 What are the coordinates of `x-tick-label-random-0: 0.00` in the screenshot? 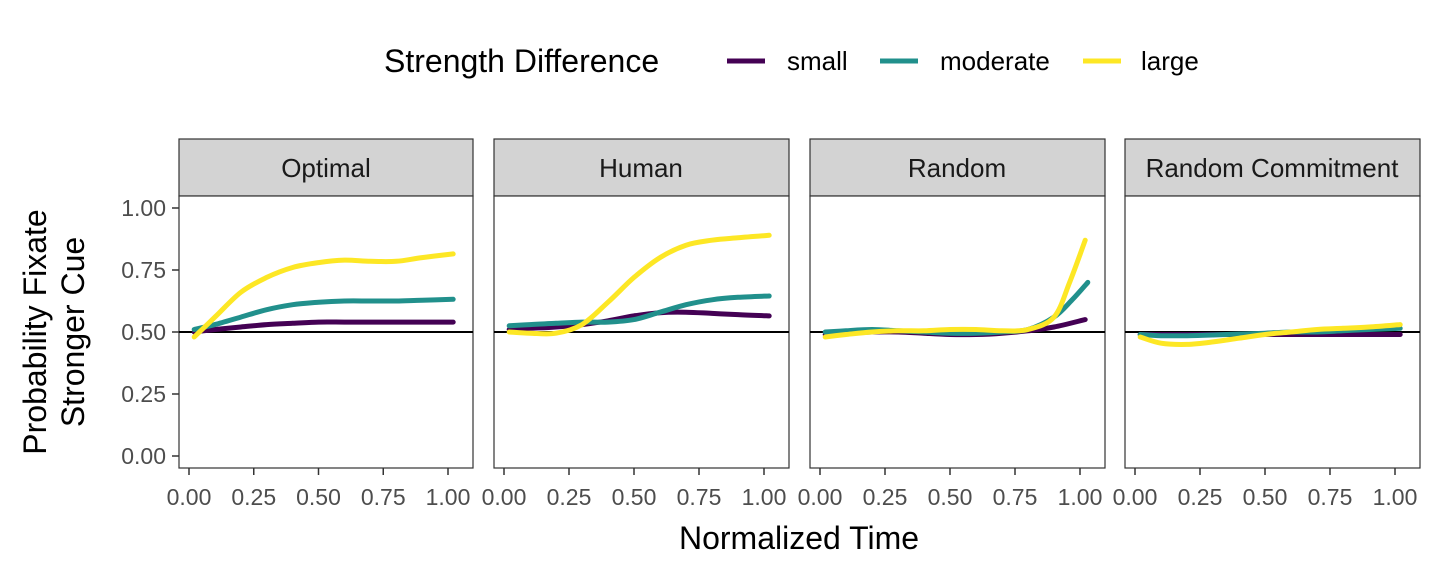 It's located at (820, 497).